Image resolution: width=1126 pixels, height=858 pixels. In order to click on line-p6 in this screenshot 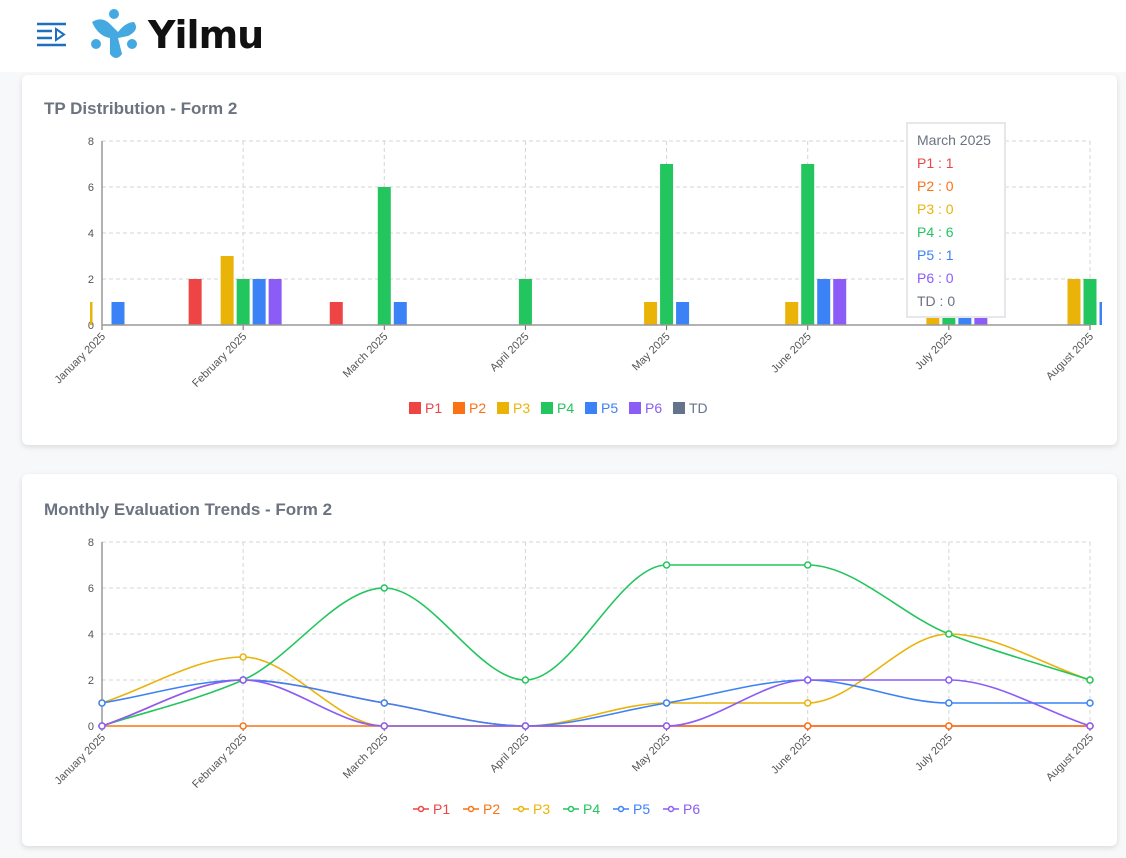, I will do `click(596, 703)`.